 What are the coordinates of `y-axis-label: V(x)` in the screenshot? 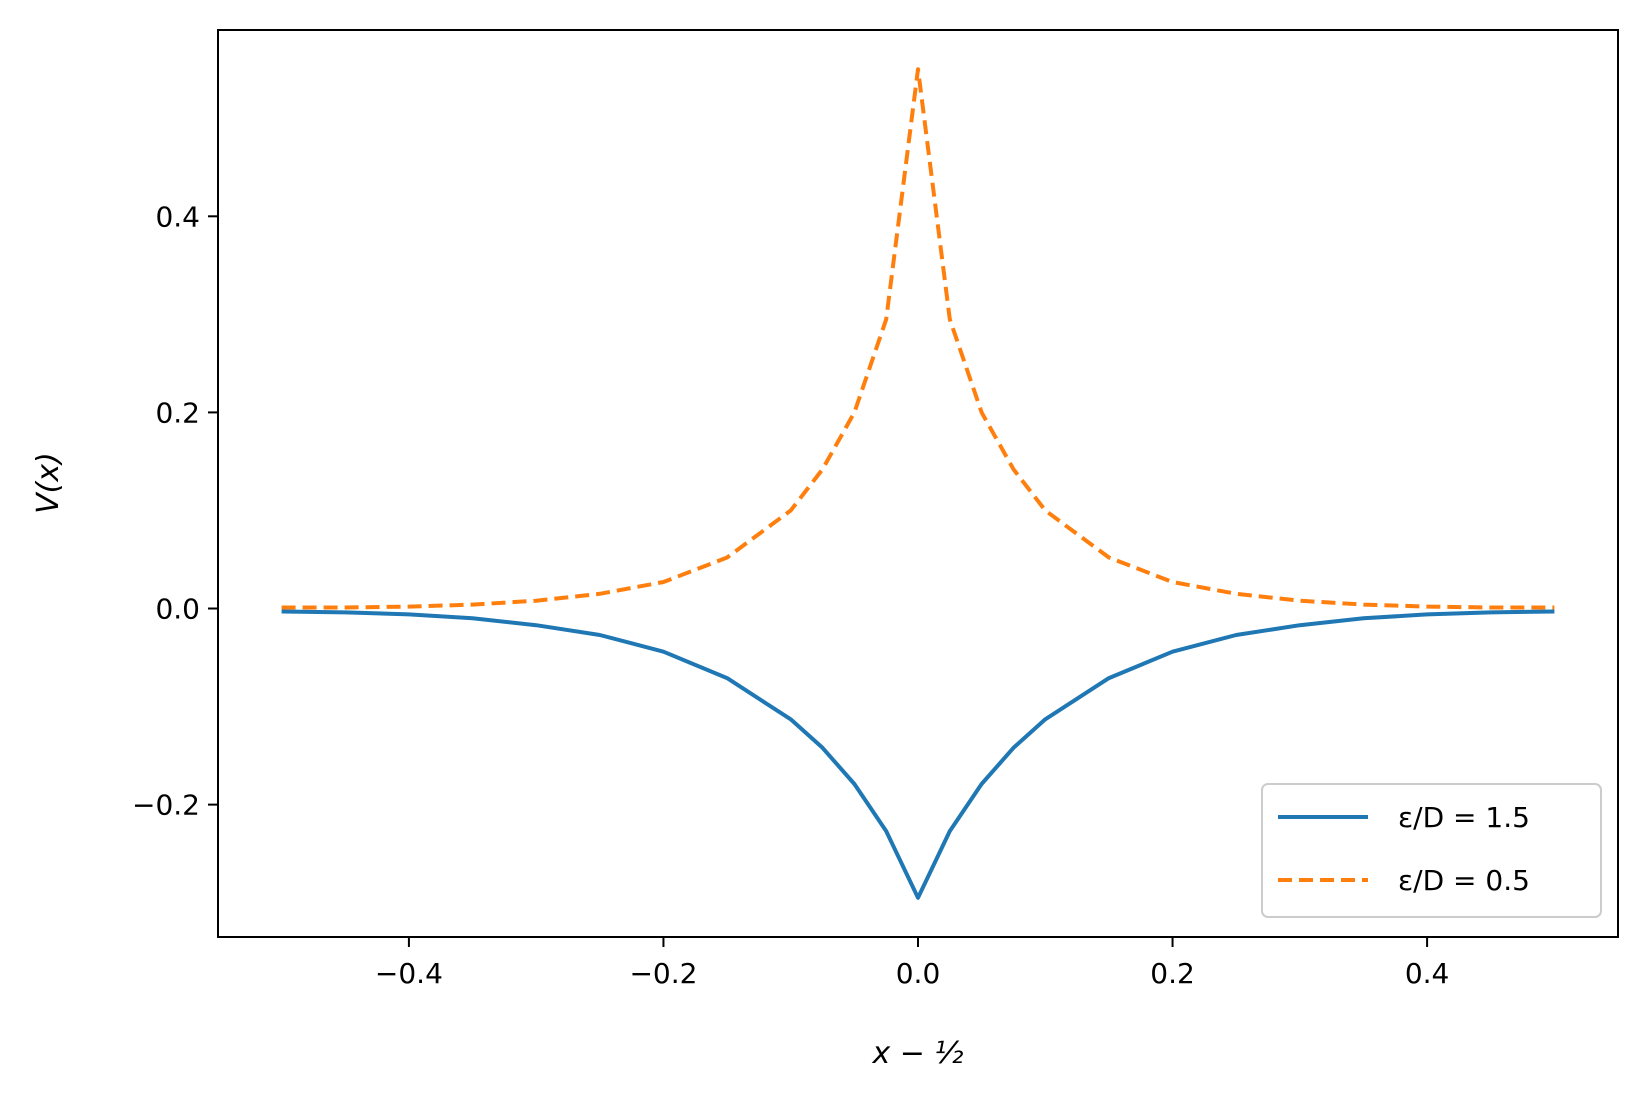 It's located at (48, 483).